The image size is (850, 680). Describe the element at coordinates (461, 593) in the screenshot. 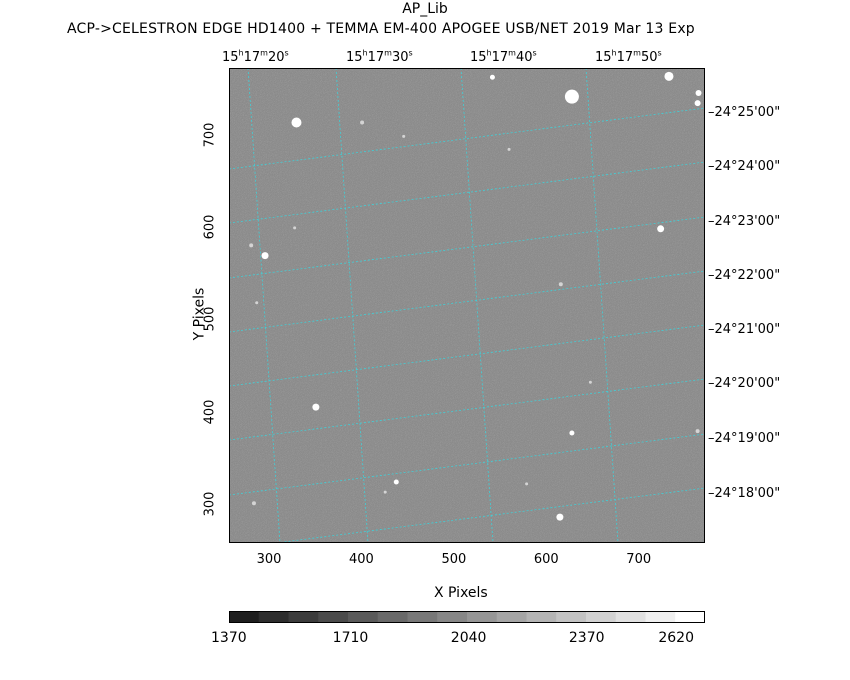

I see `x-axis-label: X Pixels` at that location.